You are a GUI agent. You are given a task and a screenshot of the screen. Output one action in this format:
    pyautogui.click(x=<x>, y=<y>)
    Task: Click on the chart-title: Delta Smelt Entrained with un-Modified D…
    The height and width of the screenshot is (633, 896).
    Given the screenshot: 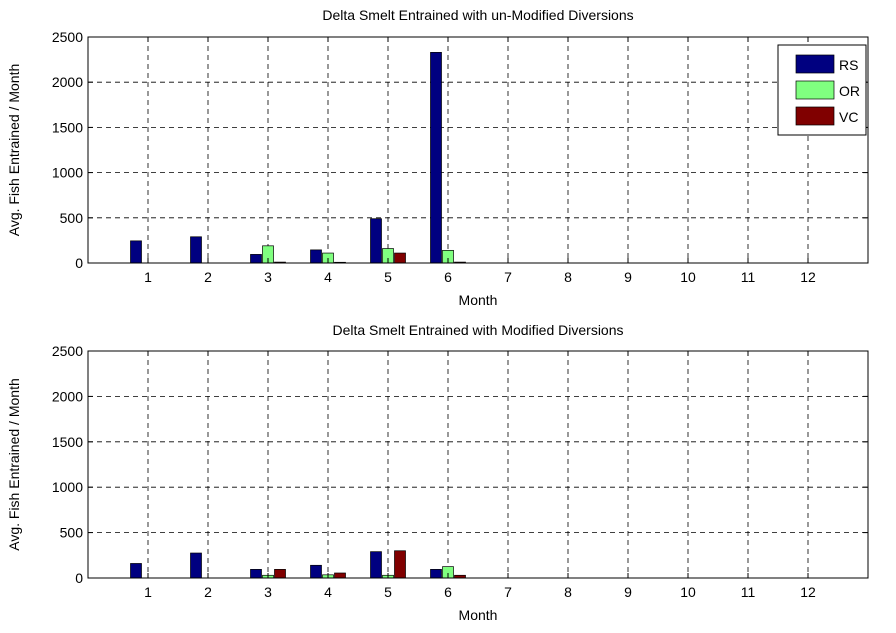 What is the action you would take?
    pyautogui.click(x=477, y=15)
    